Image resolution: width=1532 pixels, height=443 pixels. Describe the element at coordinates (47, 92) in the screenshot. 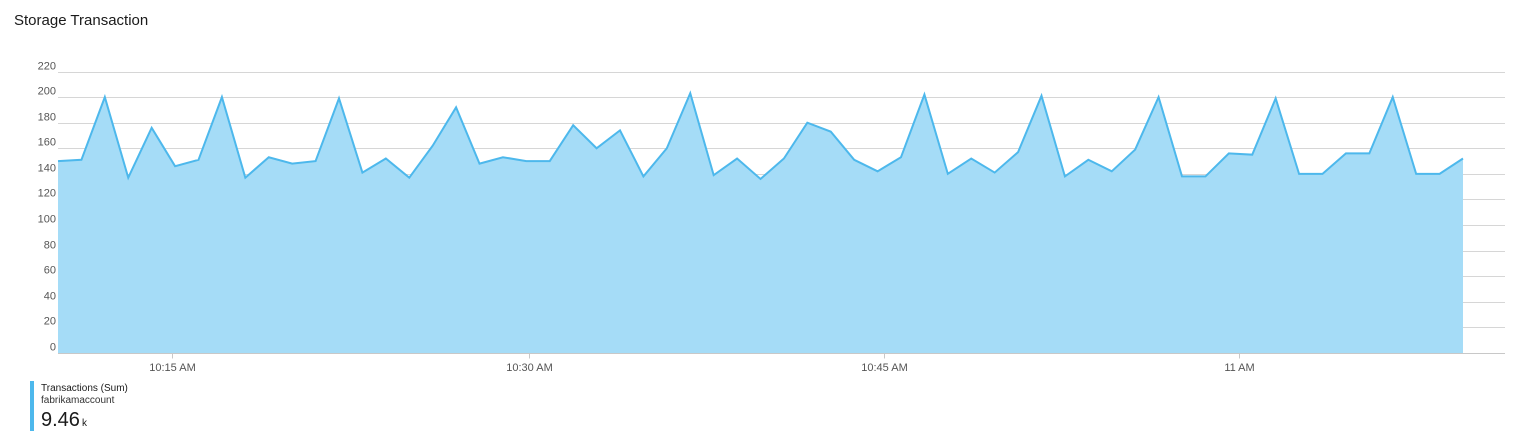

I see `y-tick-label: 200` at that location.